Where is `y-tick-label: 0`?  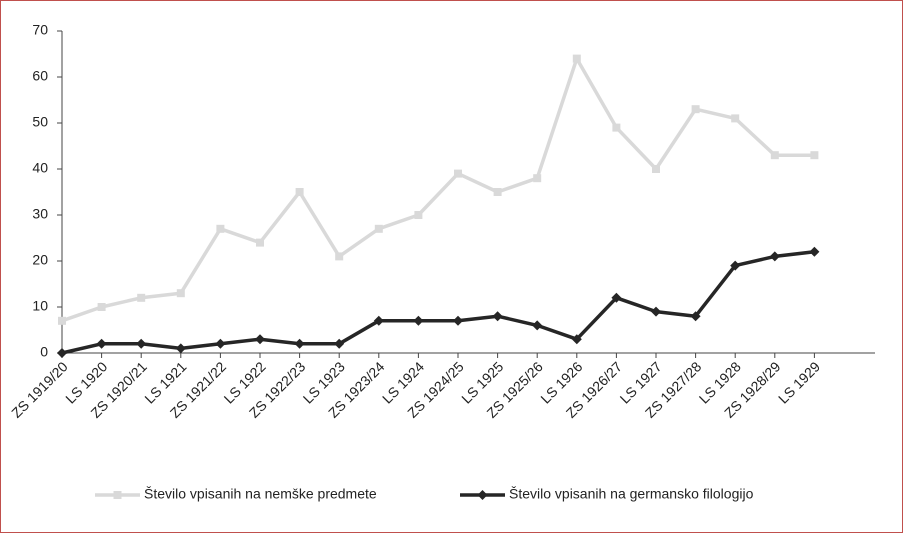
y-tick-label: 0 is located at coordinates (44, 352).